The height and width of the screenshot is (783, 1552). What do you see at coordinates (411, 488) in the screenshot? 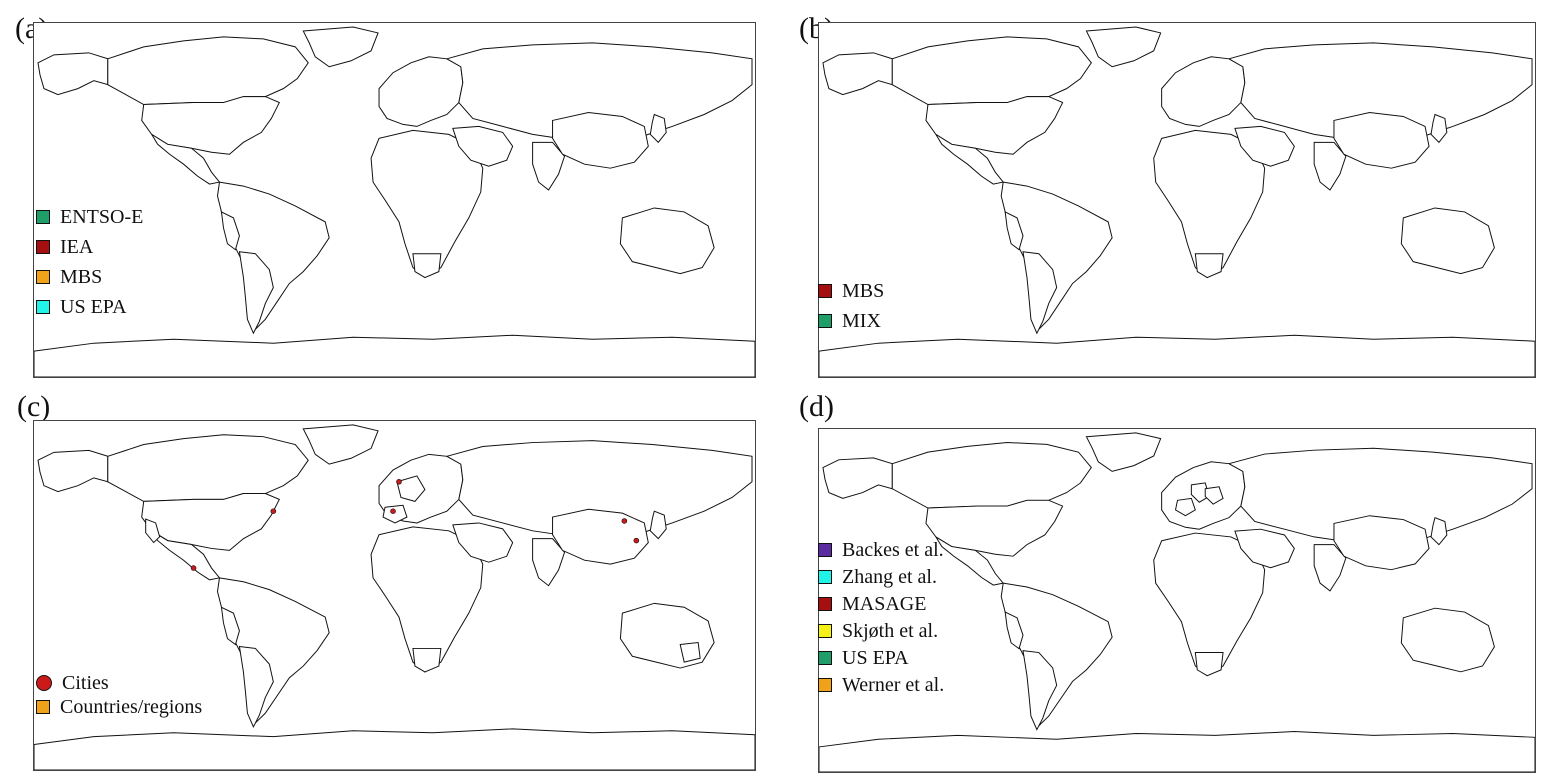
I see `highlight-western-europe` at bounding box center [411, 488].